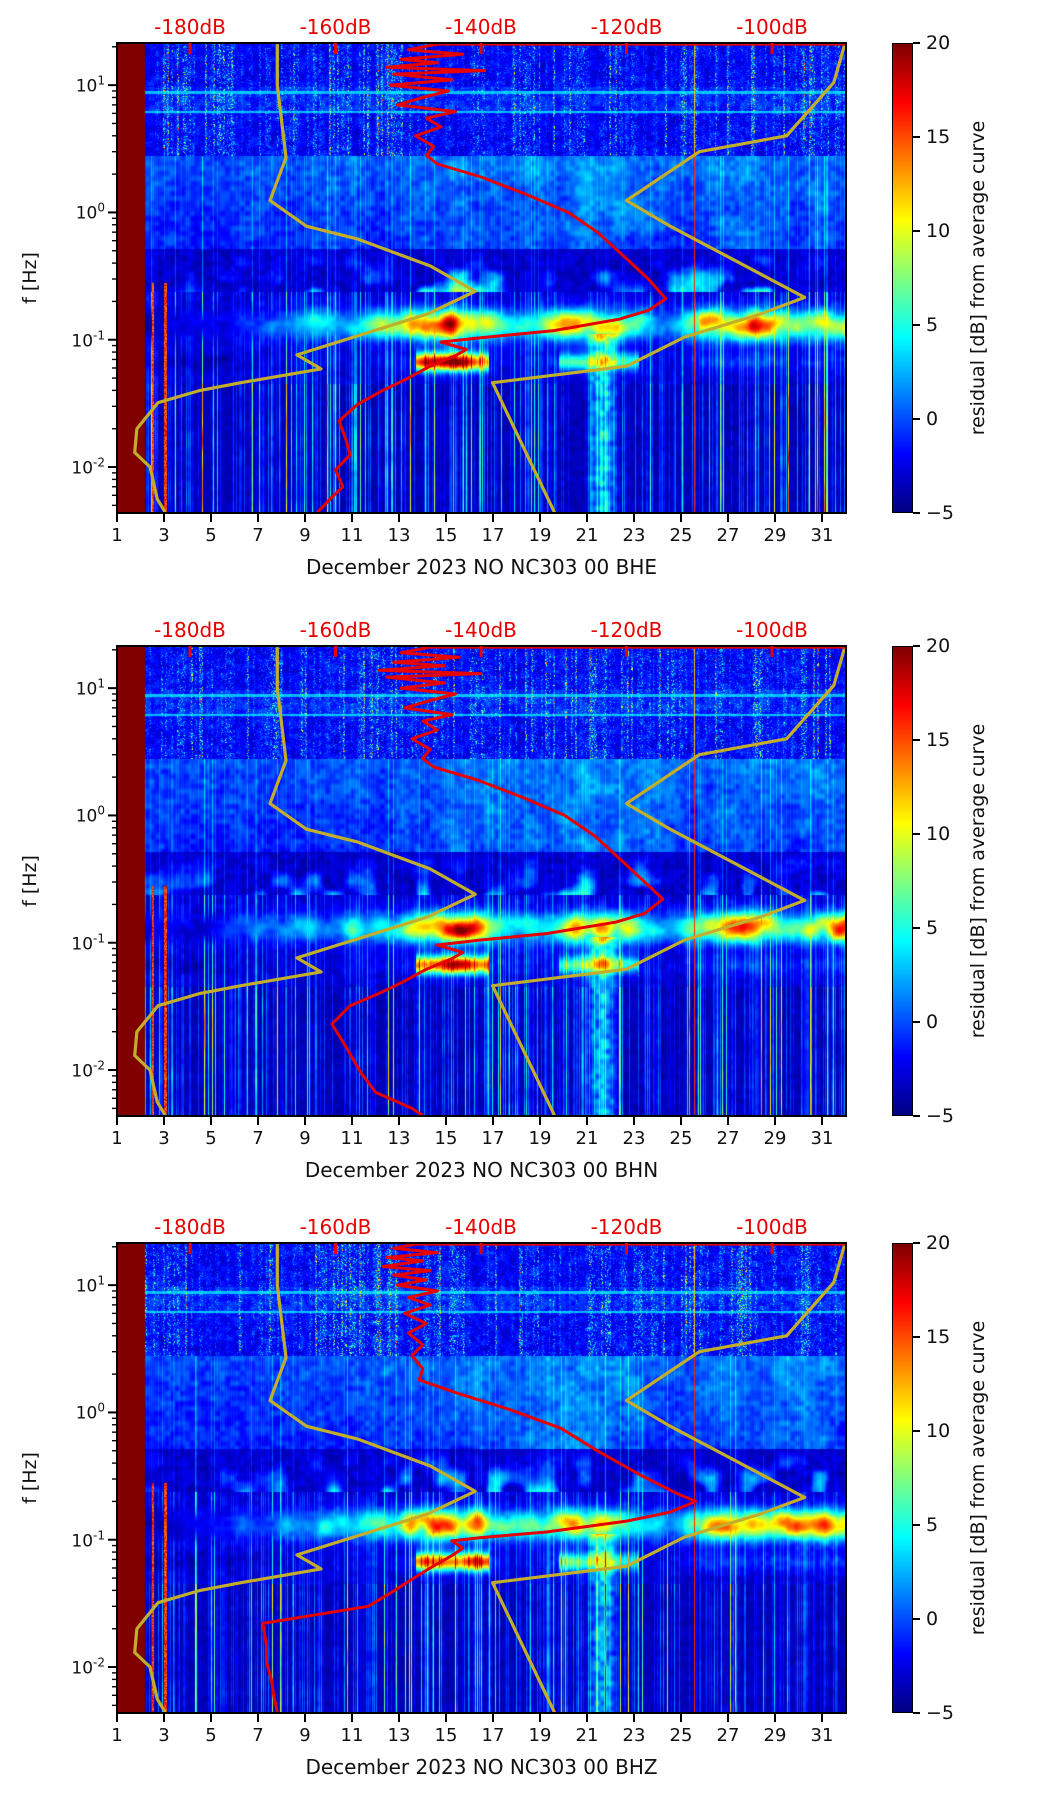 The image size is (1052, 1806). Describe the element at coordinates (481, 567) in the screenshot. I see `x-axis-label: December 2023 NO NC303 00 BHE` at that location.